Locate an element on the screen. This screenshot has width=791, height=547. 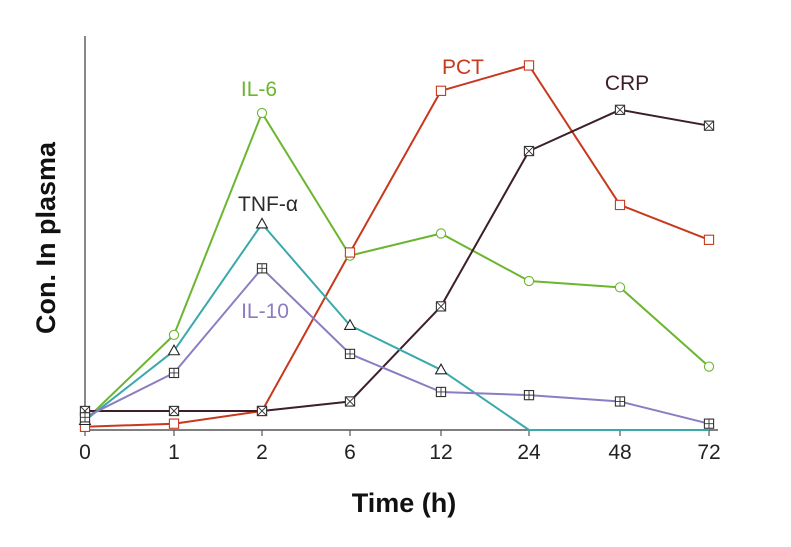
x-tick-label: 2 is located at coordinates (262, 452).